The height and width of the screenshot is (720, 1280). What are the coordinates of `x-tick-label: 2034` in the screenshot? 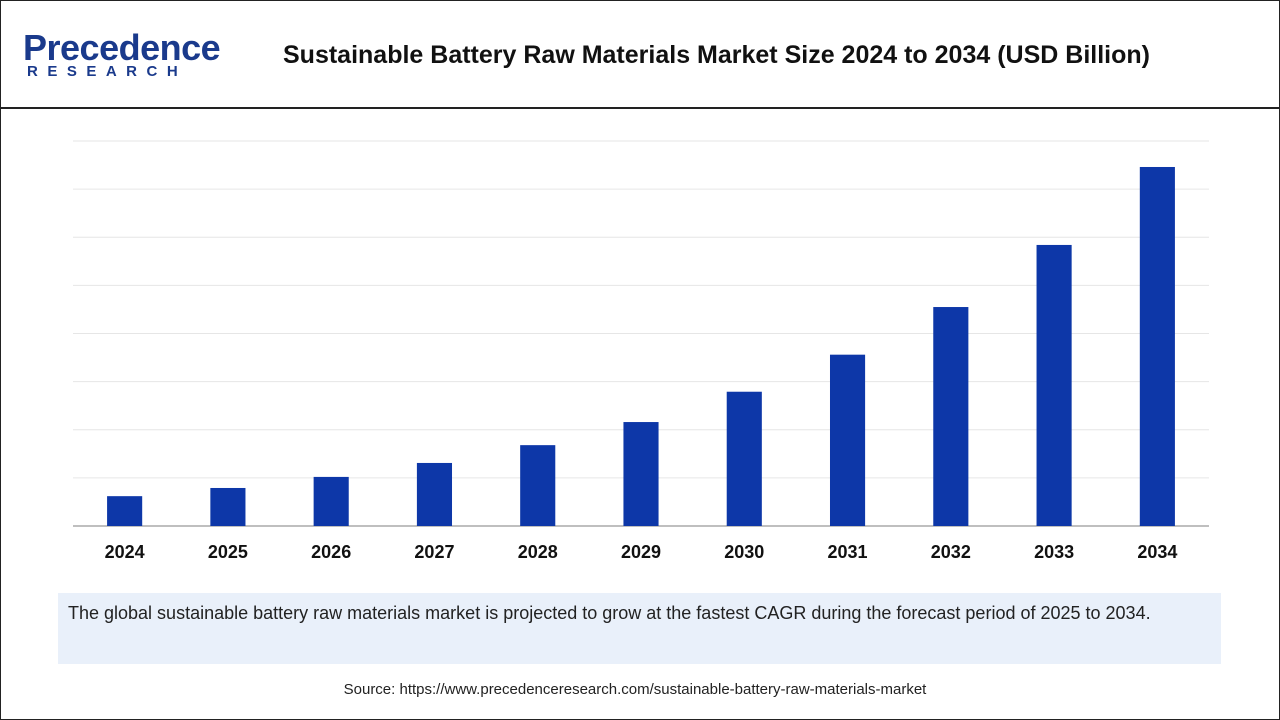 It's located at (1157, 552).